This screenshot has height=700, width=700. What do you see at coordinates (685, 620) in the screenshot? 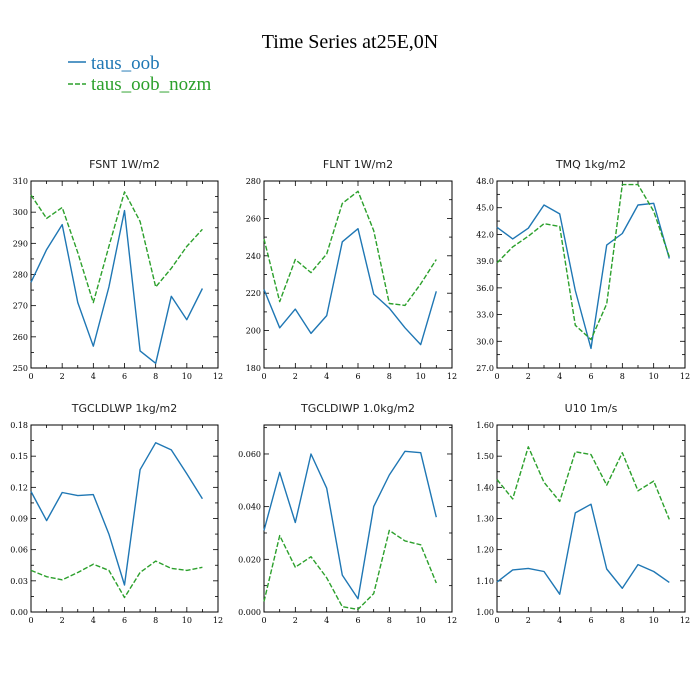
I see `x-tick-label-u10: 12` at bounding box center [685, 620].